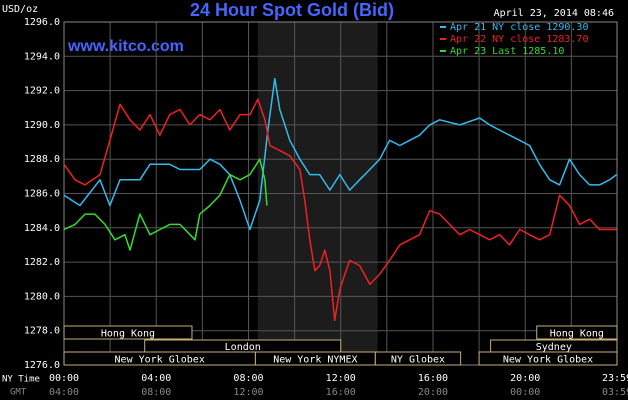  I want to click on x-tick-label: 12:00, so click(341, 378).